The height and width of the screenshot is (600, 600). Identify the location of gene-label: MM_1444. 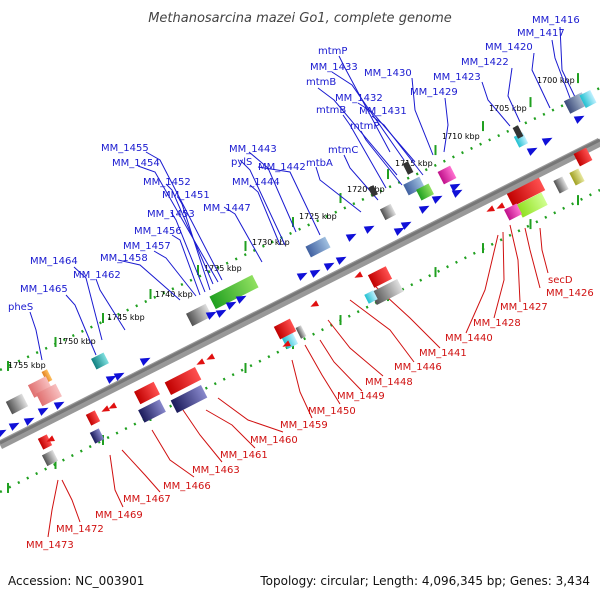
(256, 182).